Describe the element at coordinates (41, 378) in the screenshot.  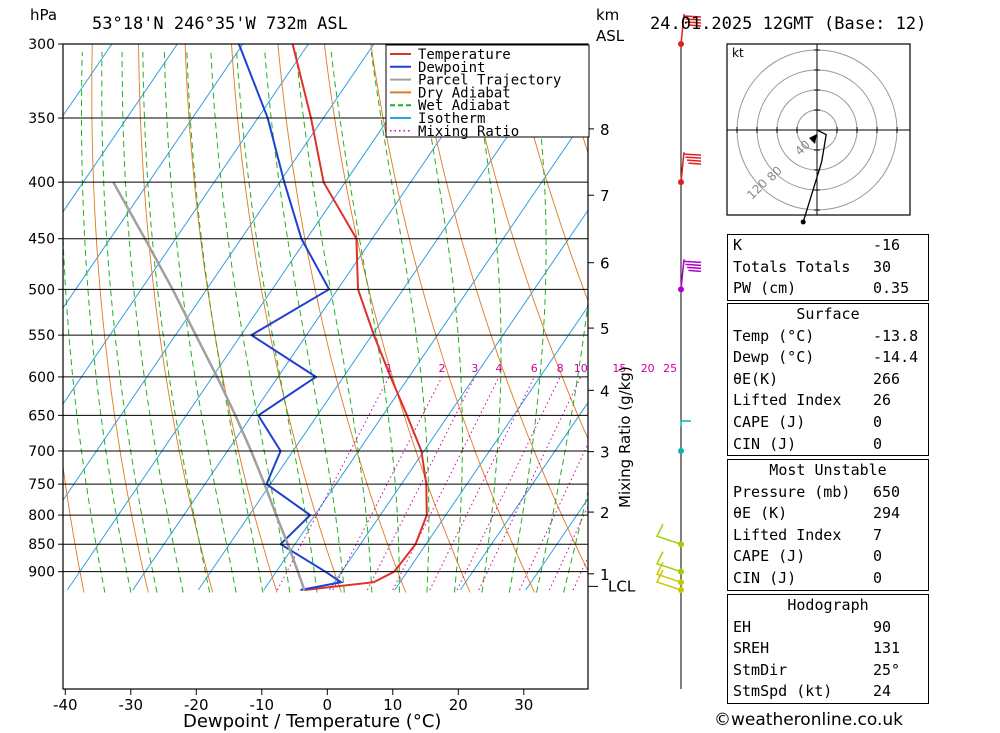
I see `pressure-tick-label: 600` at that location.